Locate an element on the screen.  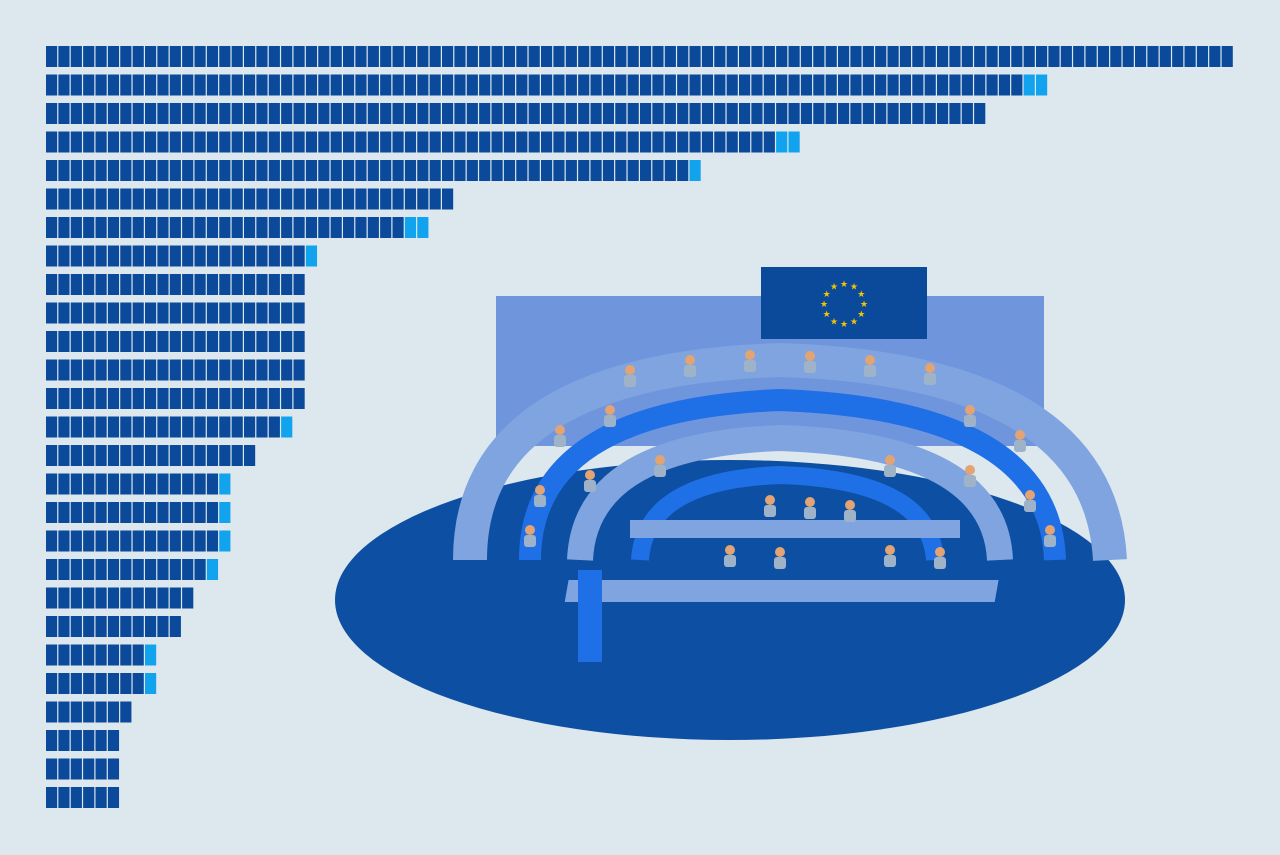
front-desk is located at coordinates (795, 529).